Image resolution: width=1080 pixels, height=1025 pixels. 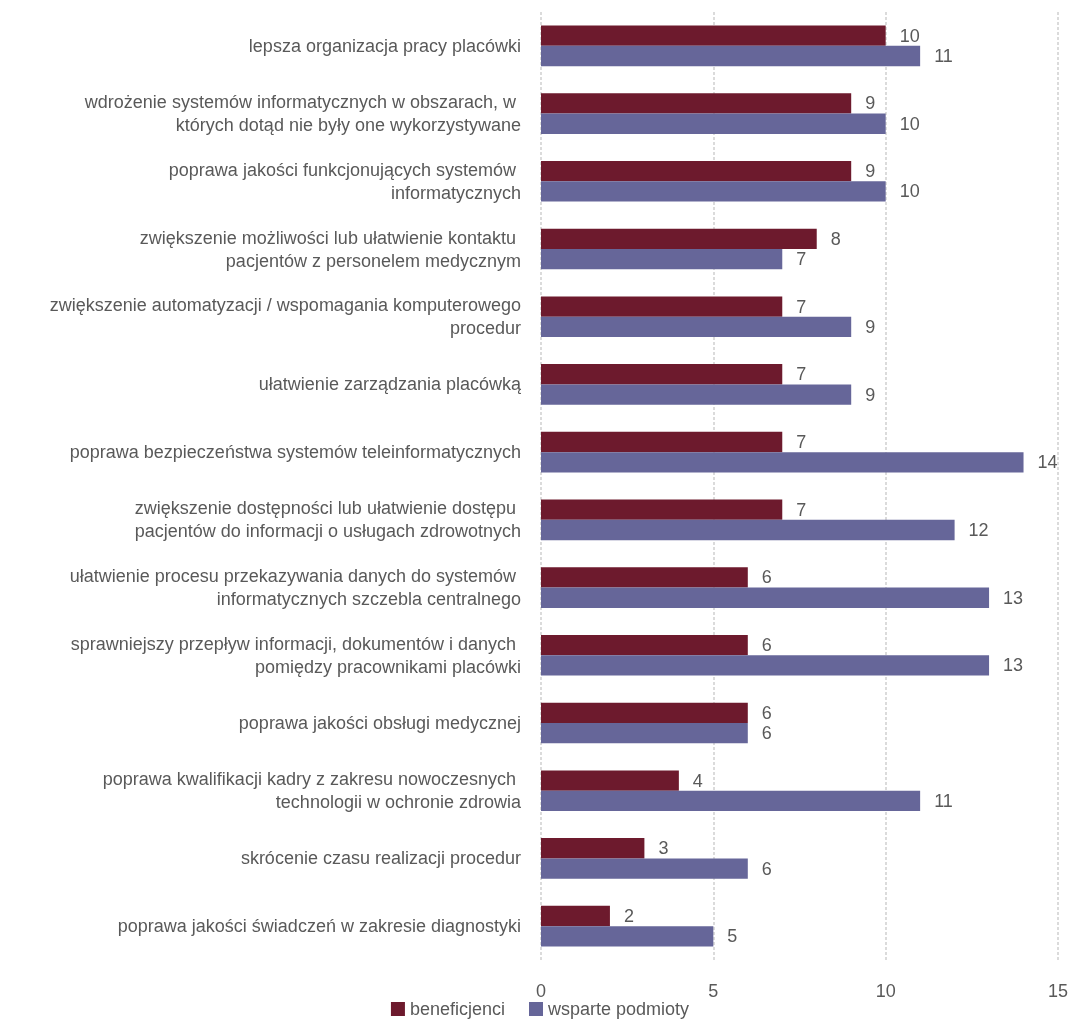 What do you see at coordinates (285, 317) in the screenshot?
I see `y-tick-label: zwiększenie automatyzacji / wspomagania komputerowego procedur` at bounding box center [285, 317].